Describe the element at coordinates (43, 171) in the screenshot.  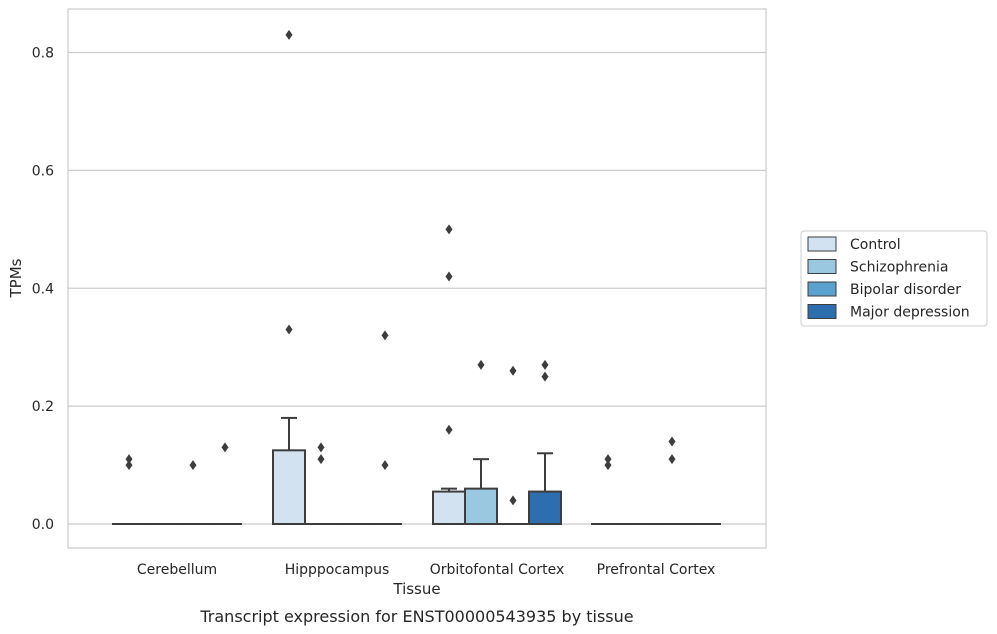
I see `y-tick-label: 0.6` at that location.